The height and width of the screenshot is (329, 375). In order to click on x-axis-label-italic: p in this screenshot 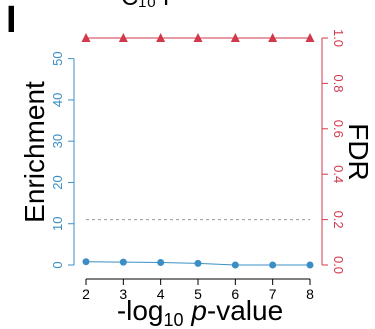, I will do `click(198, 310)`.